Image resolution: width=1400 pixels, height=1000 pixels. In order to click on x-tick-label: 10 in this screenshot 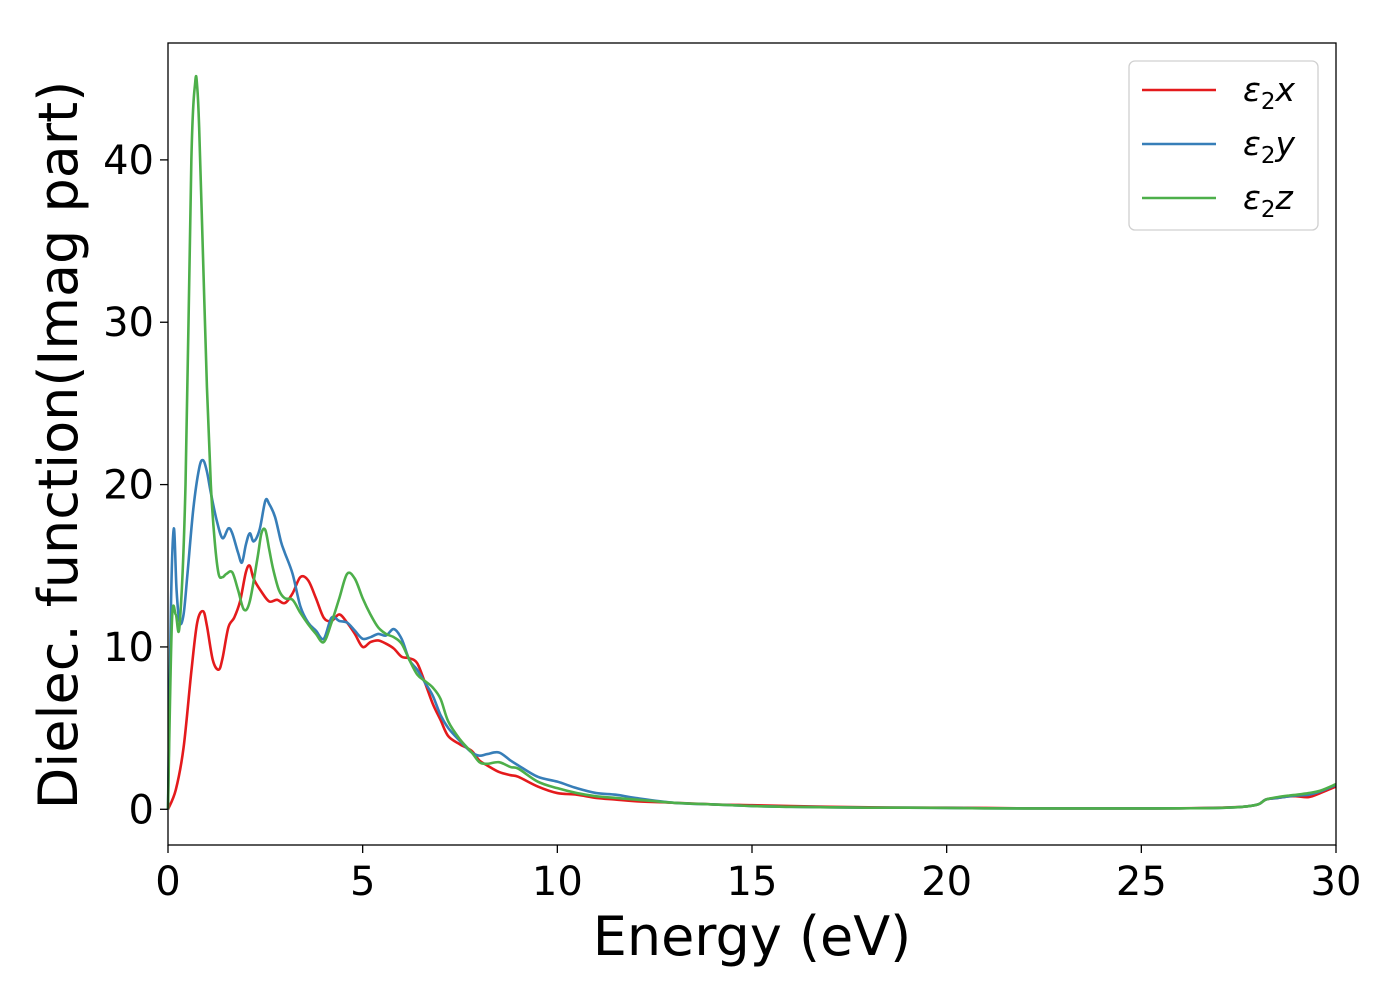, I will do `click(557, 882)`.